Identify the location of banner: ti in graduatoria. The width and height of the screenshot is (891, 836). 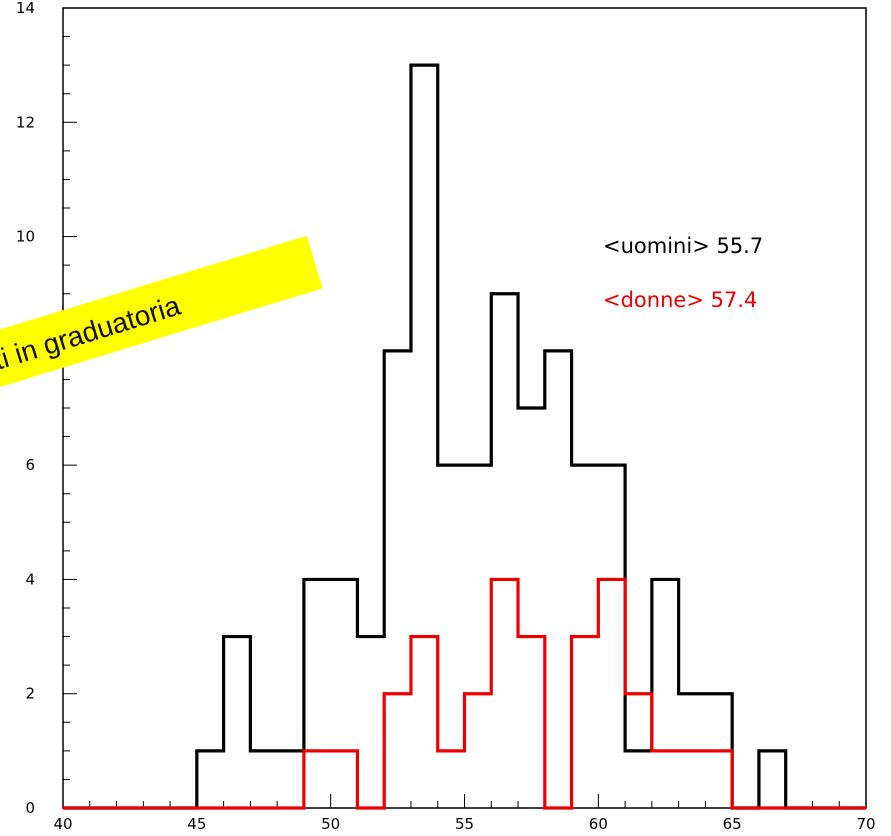
(161, 315).